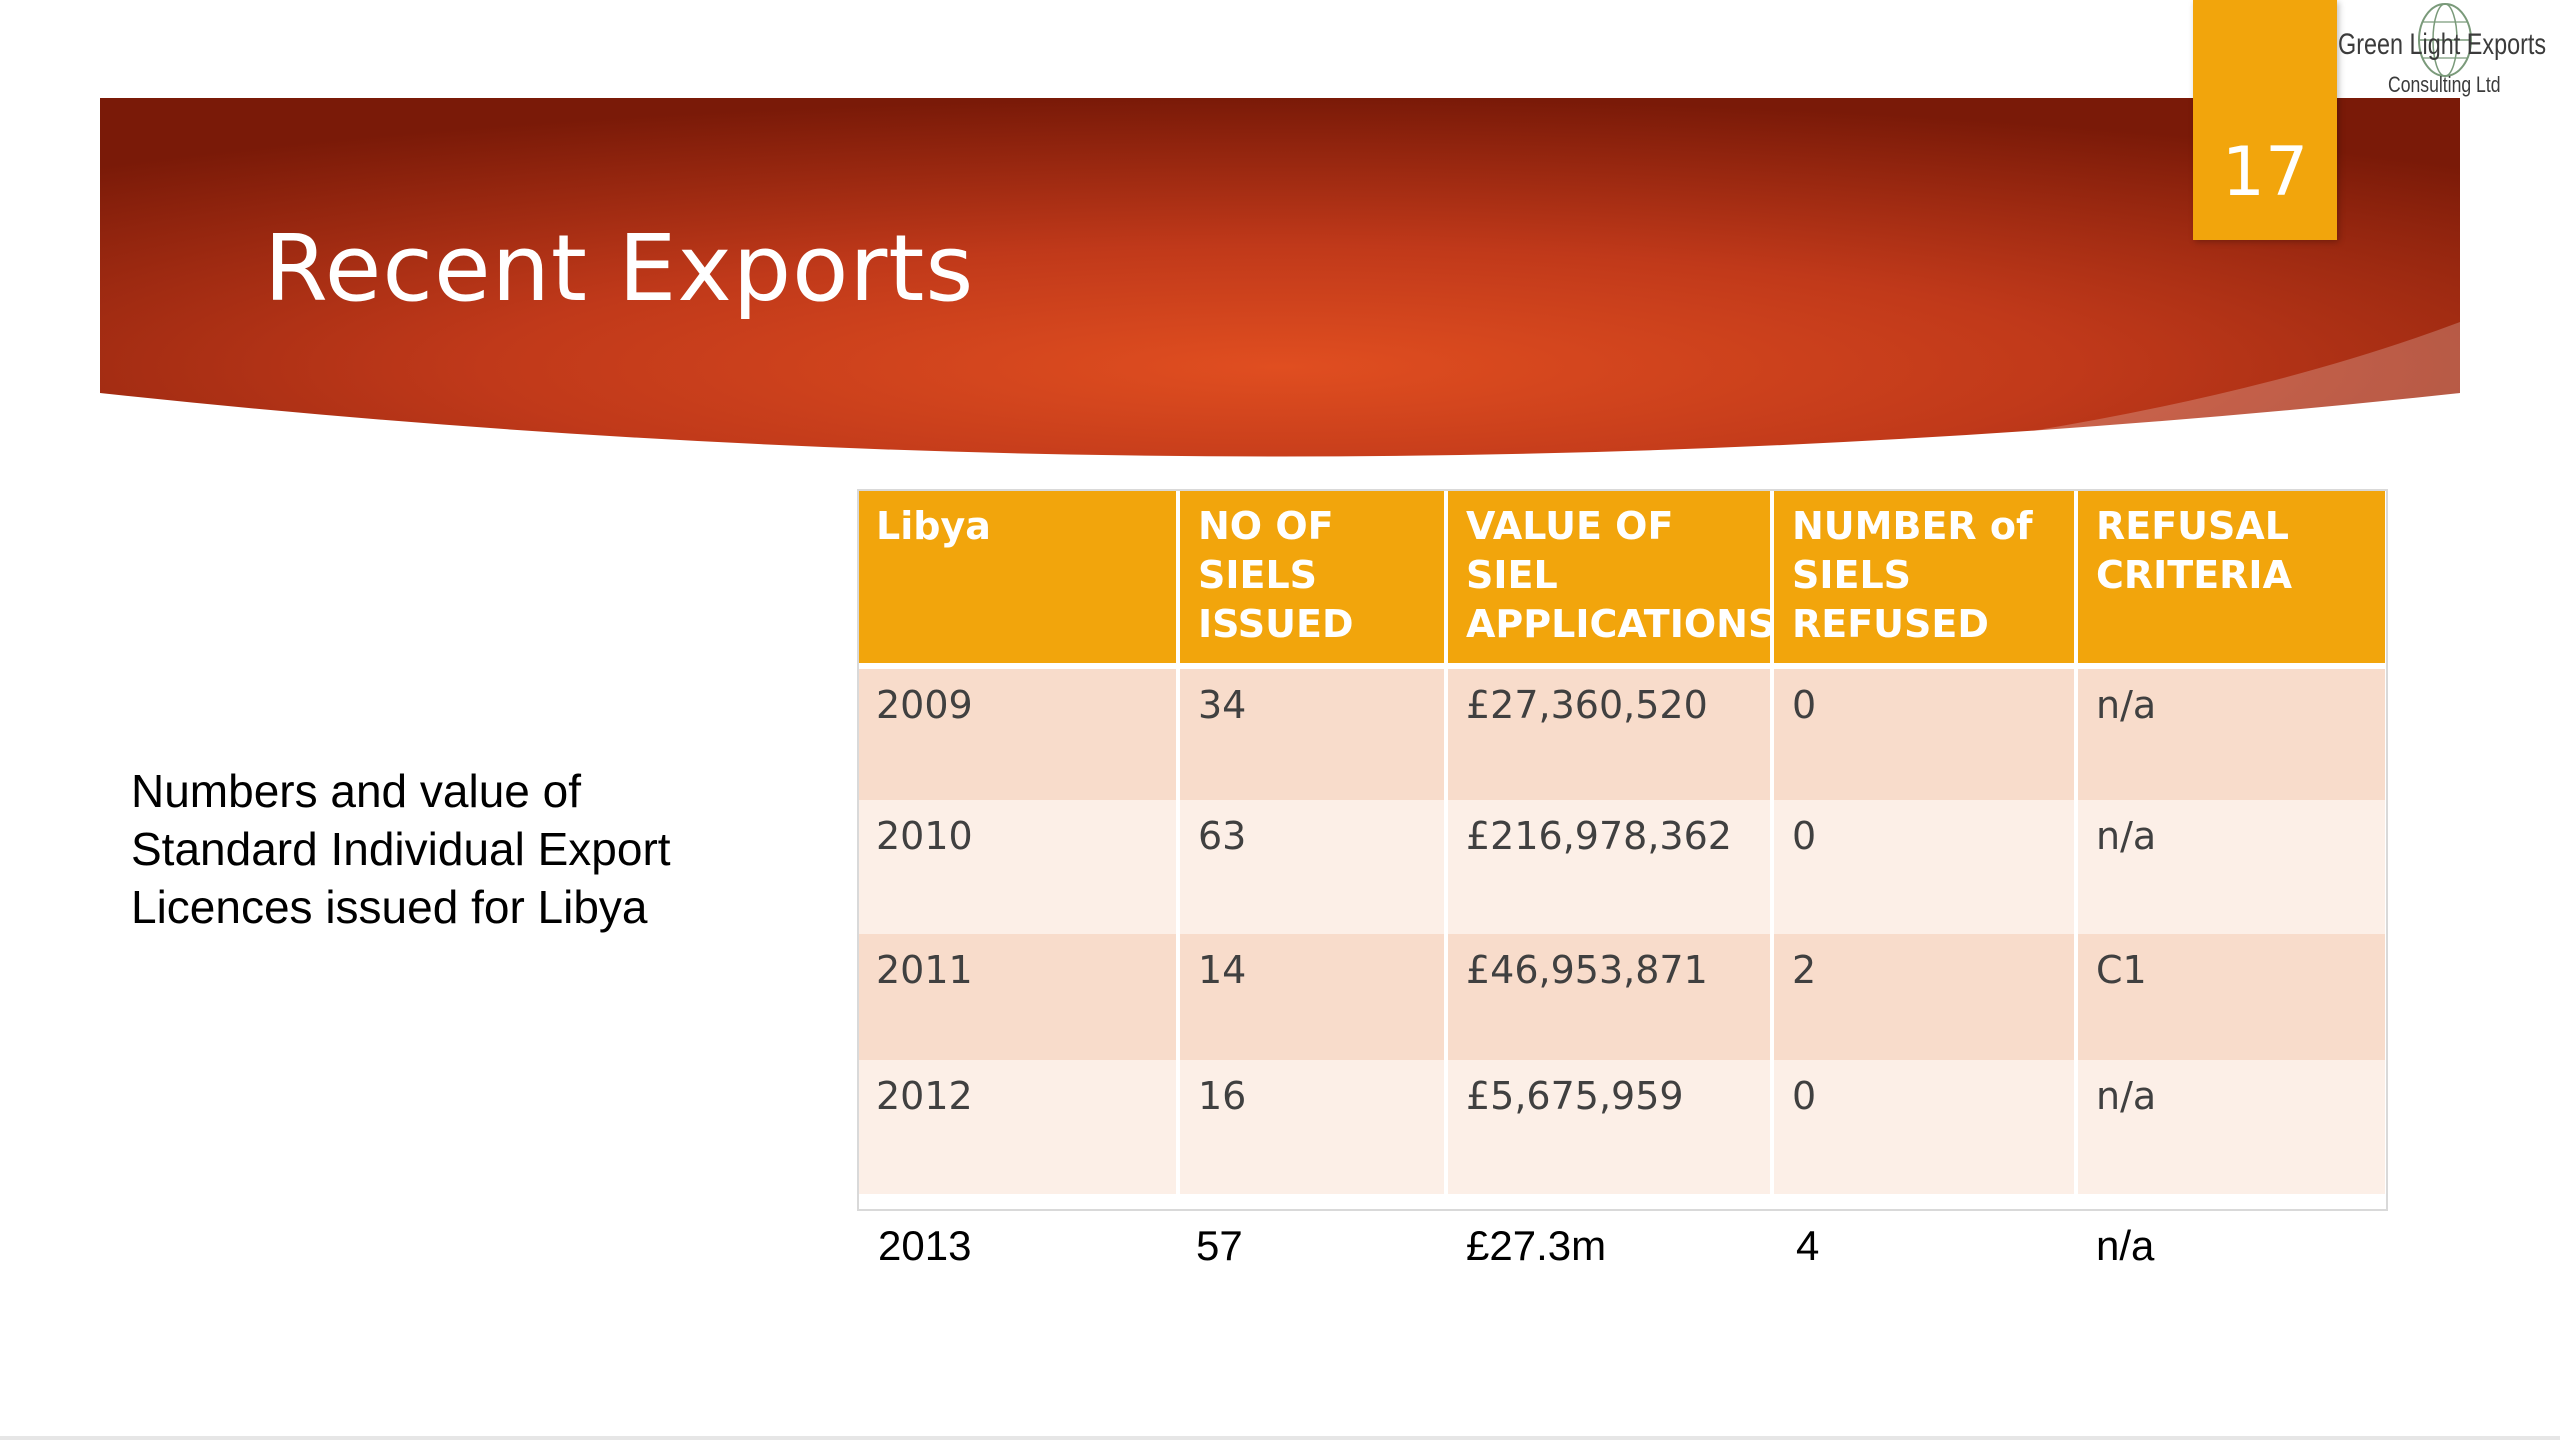 The height and width of the screenshot is (1440, 2560). Describe the element at coordinates (1280, 1252) in the screenshot. I see `extra-row-2013: 2013 57 £27.3m 4 n/a` at that location.